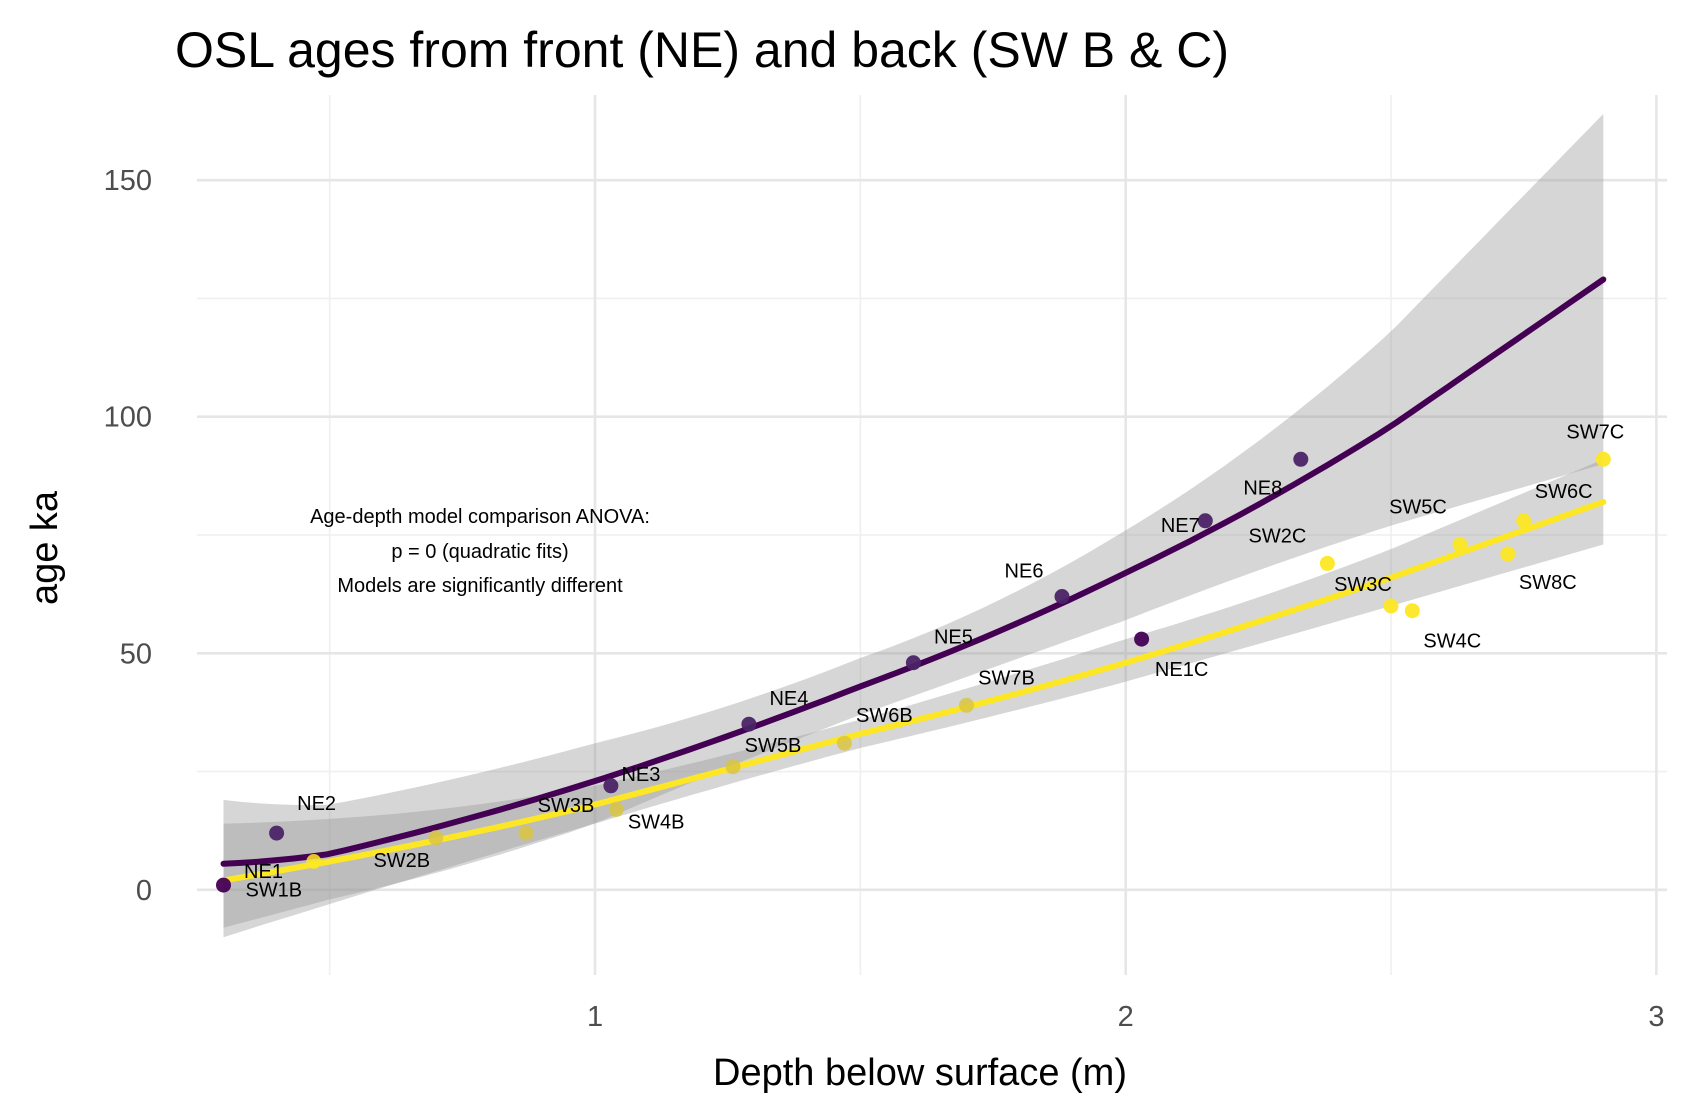 The image size is (1687, 1112). Describe the element at coordinates (1564, 492) in the screenshot. I see `point-label-sw6c: SW6C` at that location.